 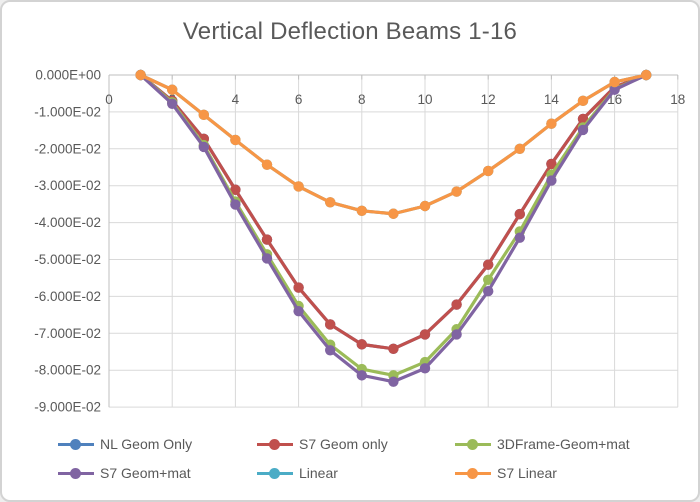 I want to click on legend-label: S7 Geom only, so click(x=343, y=444).